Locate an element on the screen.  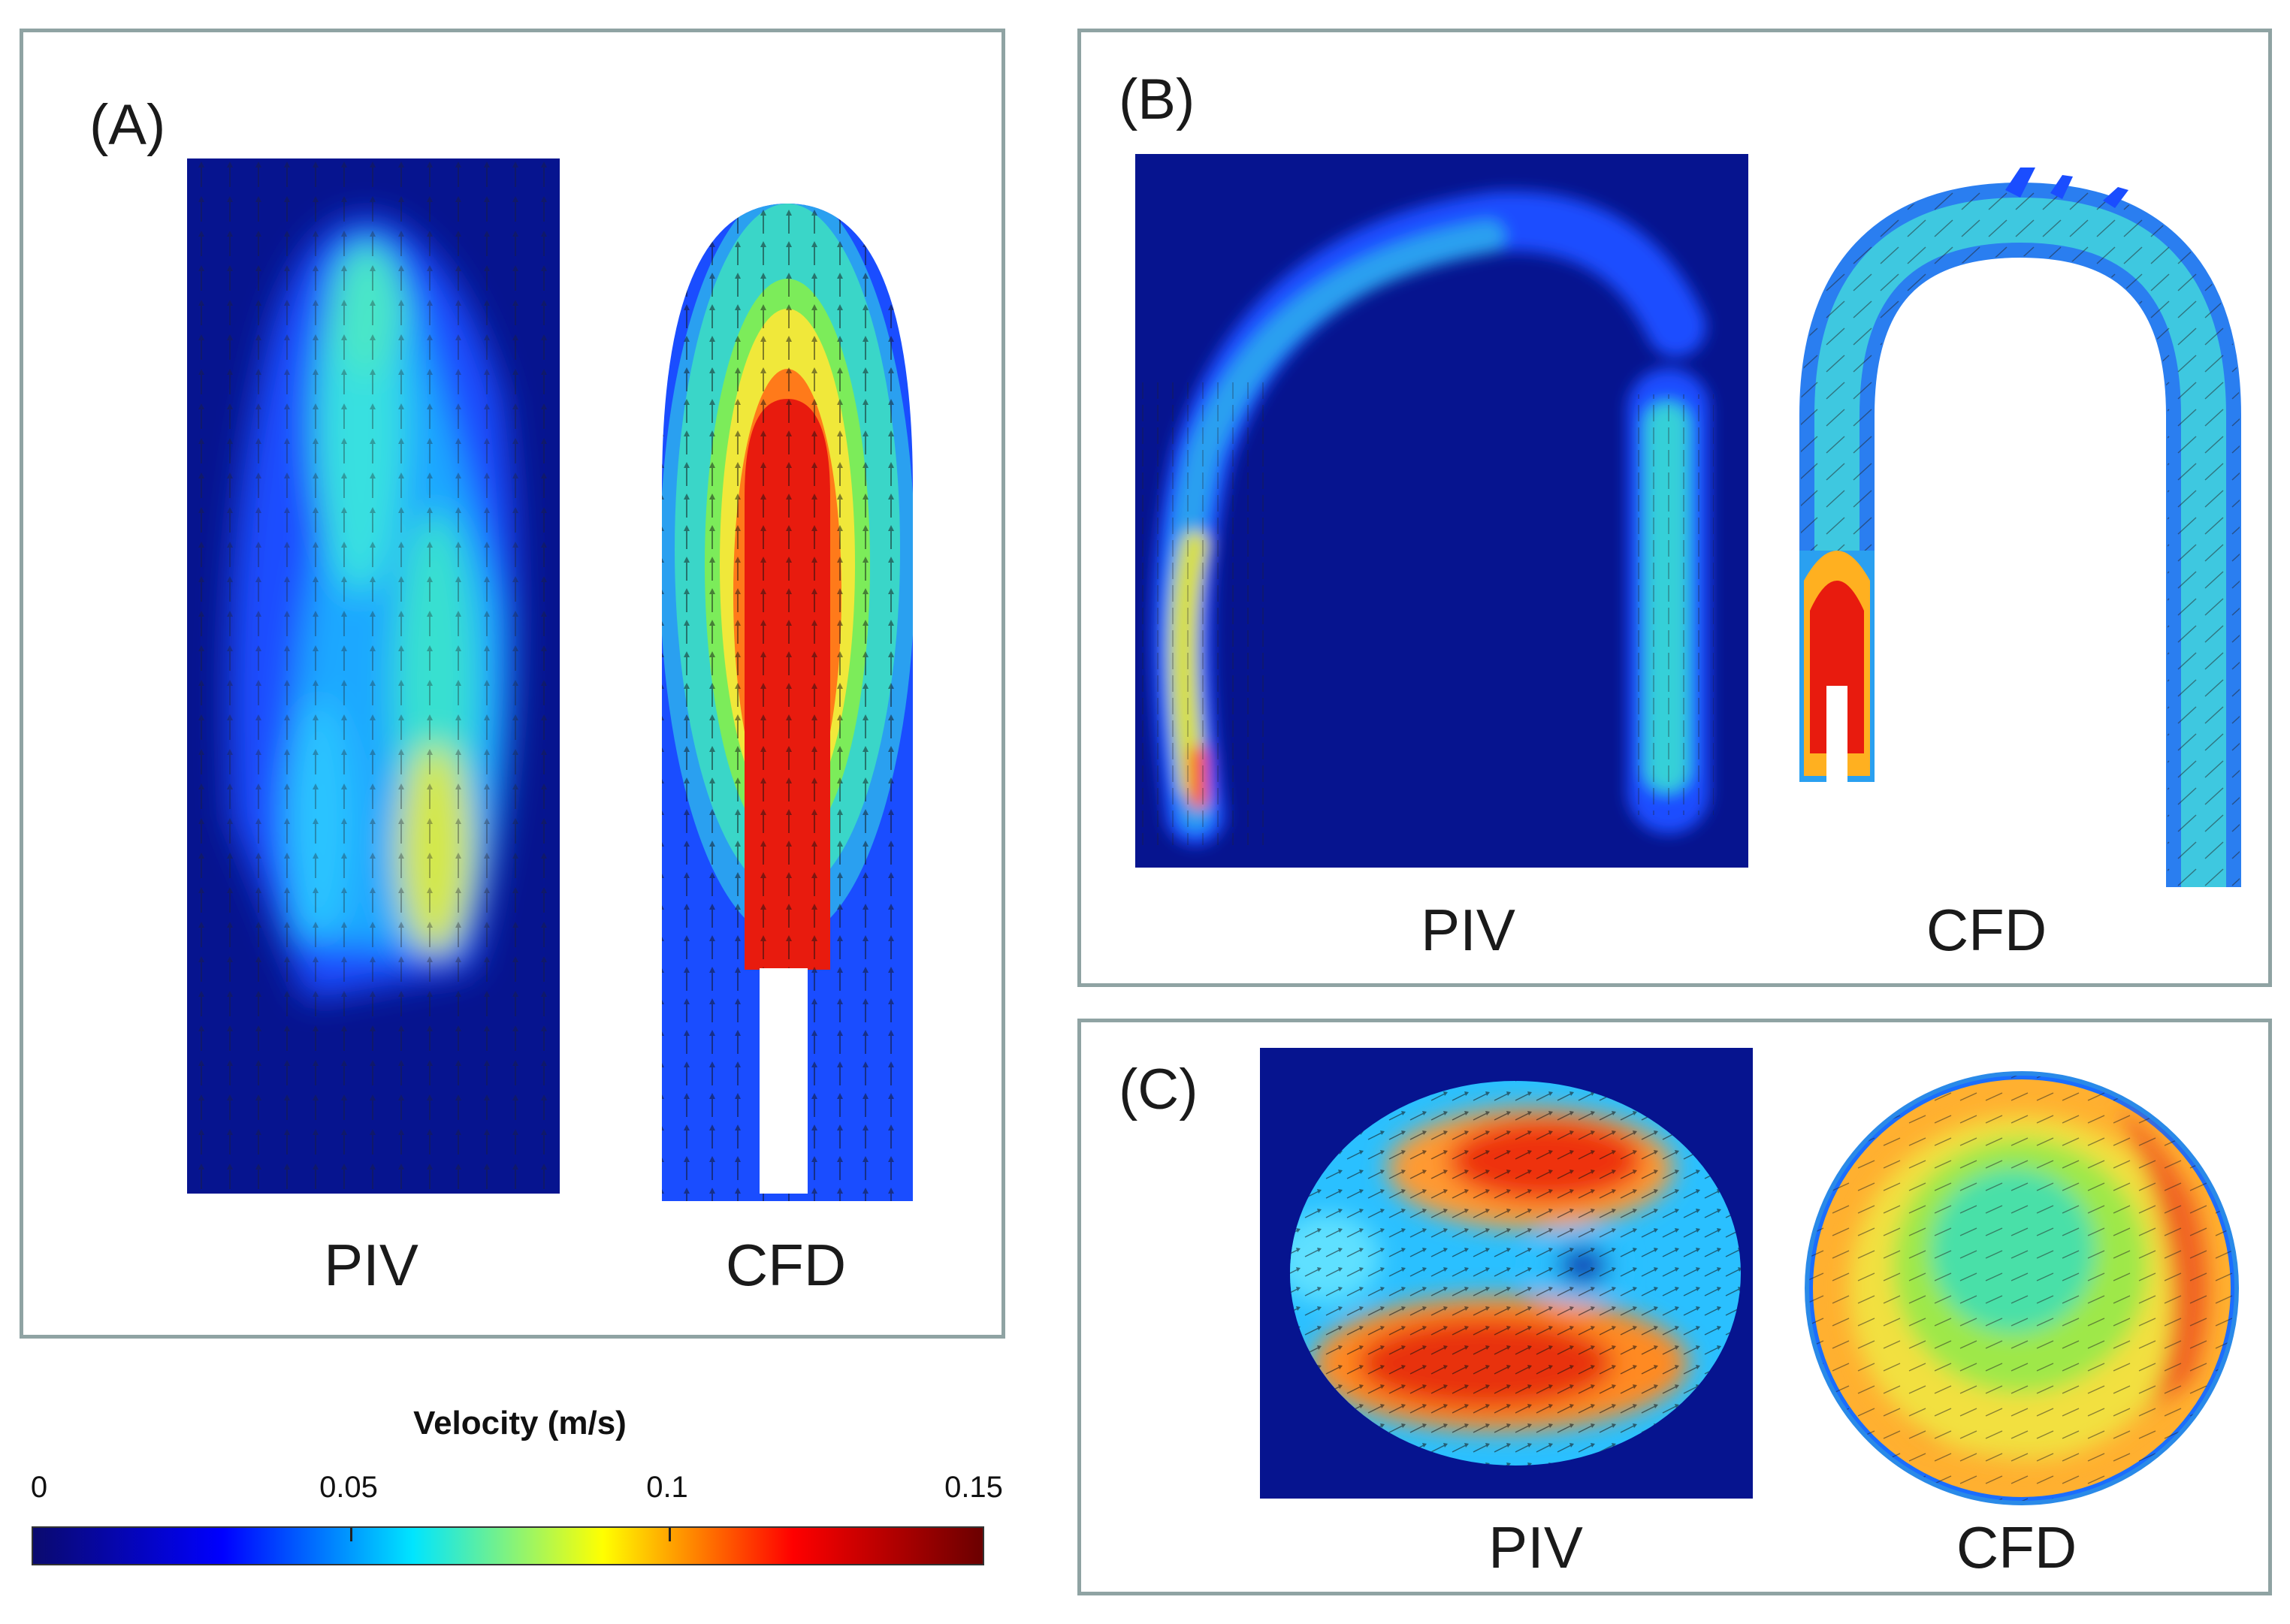
panel-c-piv-caption: PIV is located at coordinates (1535, 1547).